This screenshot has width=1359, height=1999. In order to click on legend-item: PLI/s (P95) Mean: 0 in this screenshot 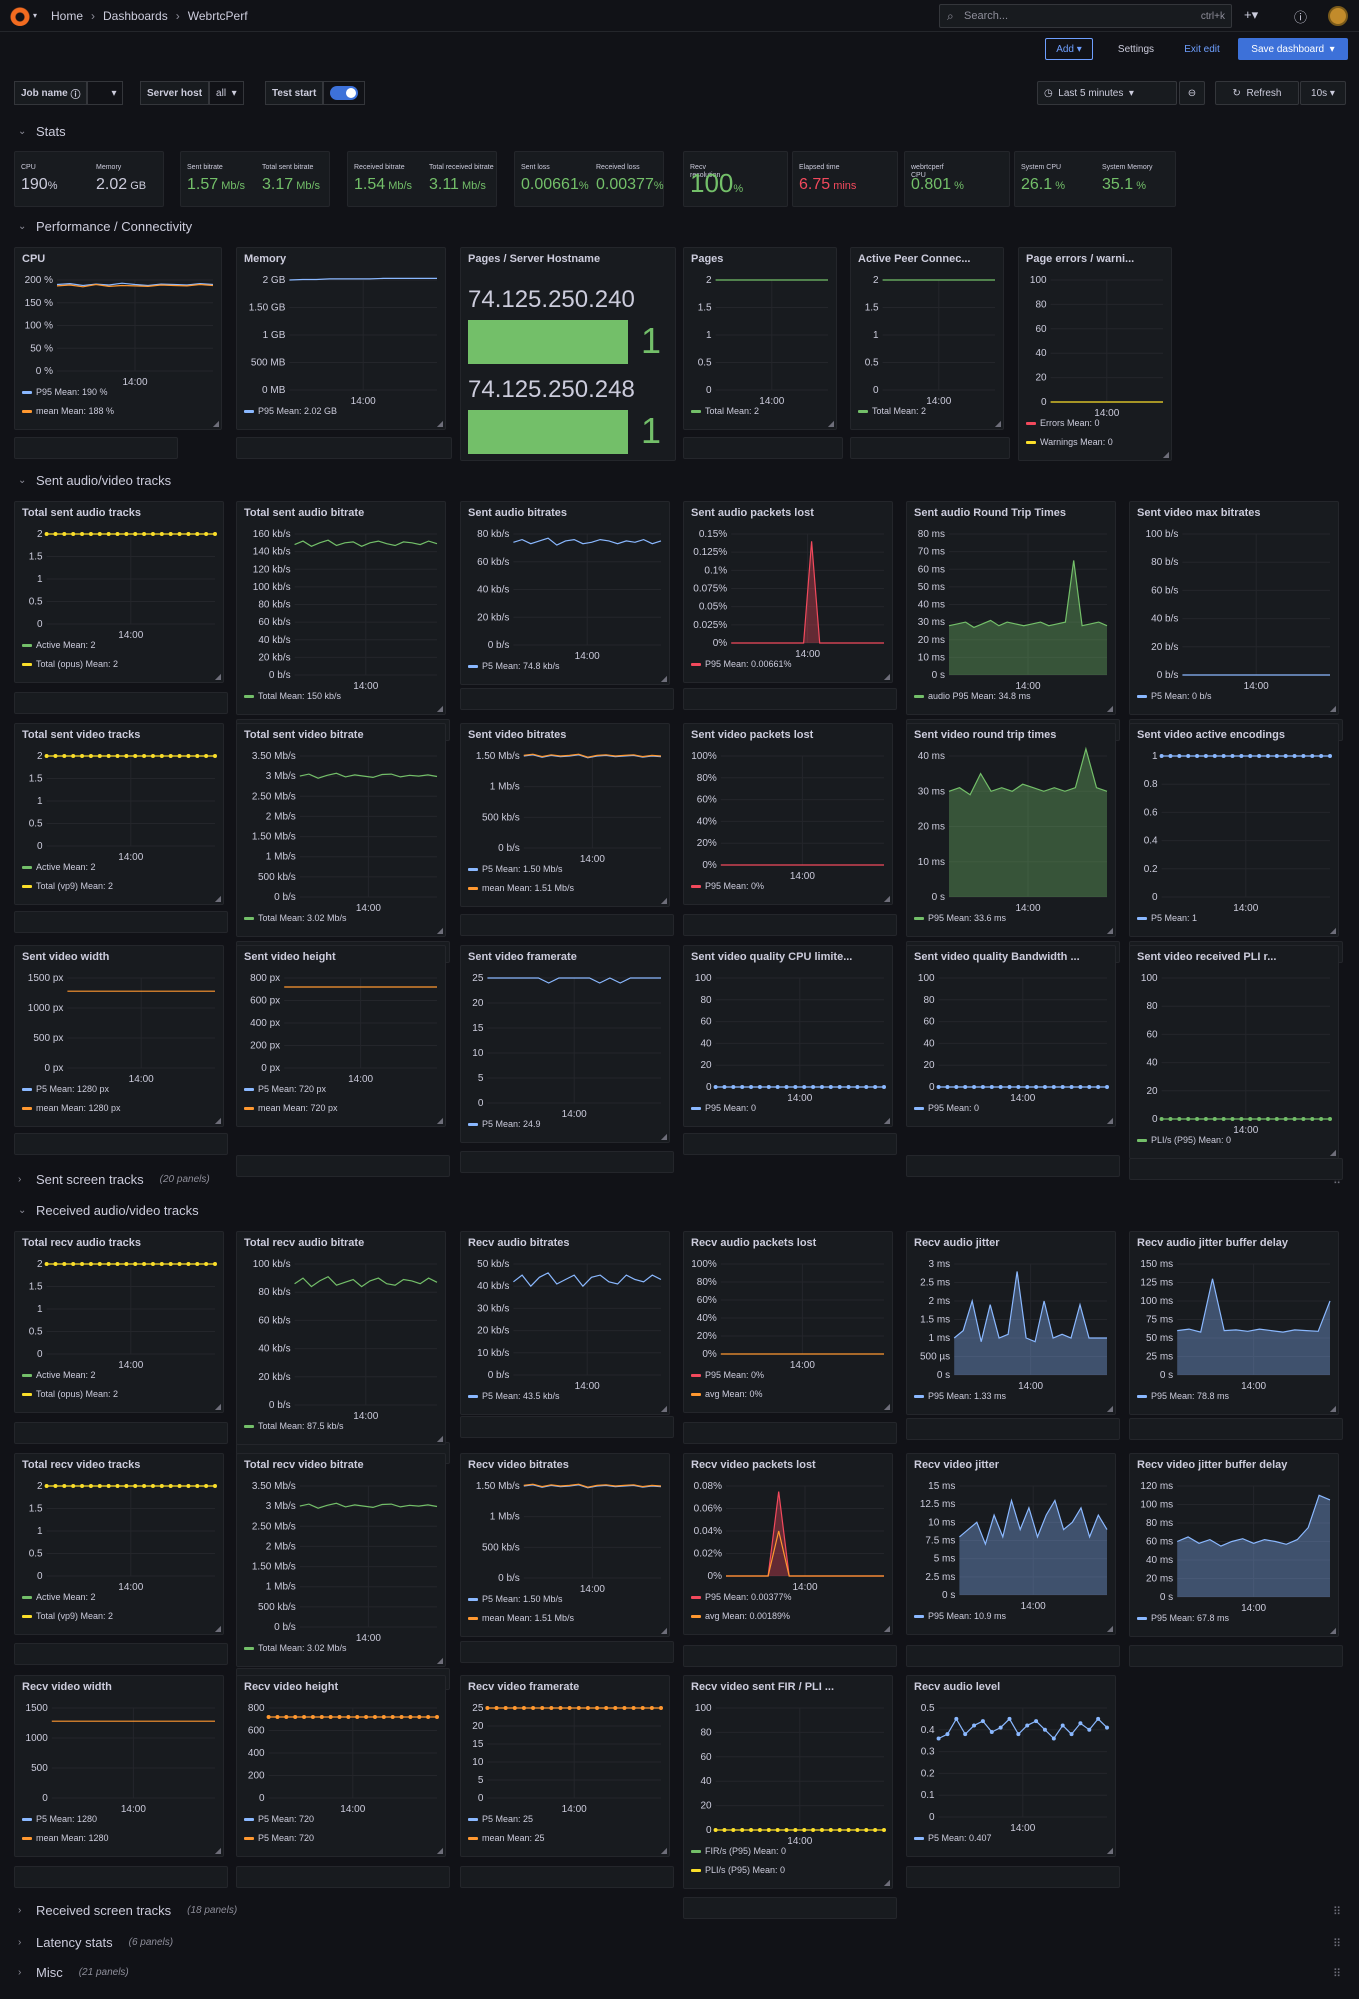, I will do `click(738, 1870)`.